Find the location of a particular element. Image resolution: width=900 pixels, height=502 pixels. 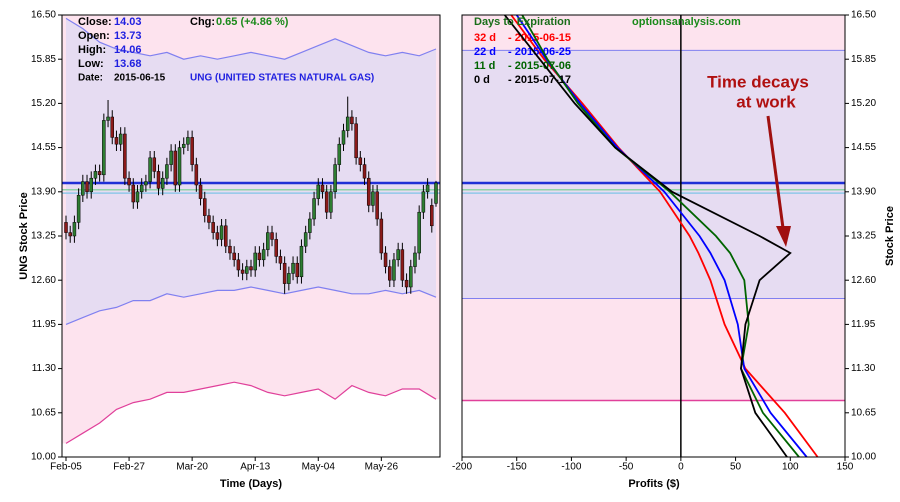

arrow-shaft is located at coordinates (775, 172).